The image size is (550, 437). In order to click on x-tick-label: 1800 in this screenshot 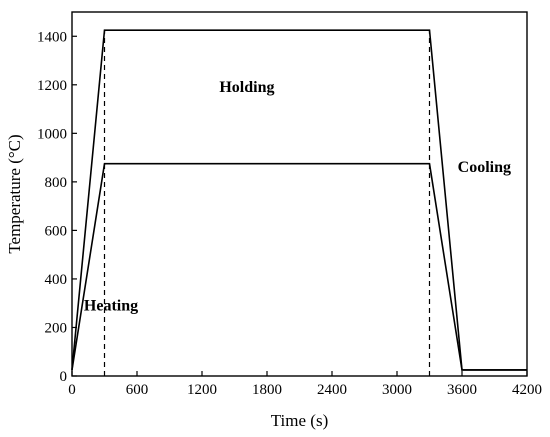, I will do `click(267, 390)`.